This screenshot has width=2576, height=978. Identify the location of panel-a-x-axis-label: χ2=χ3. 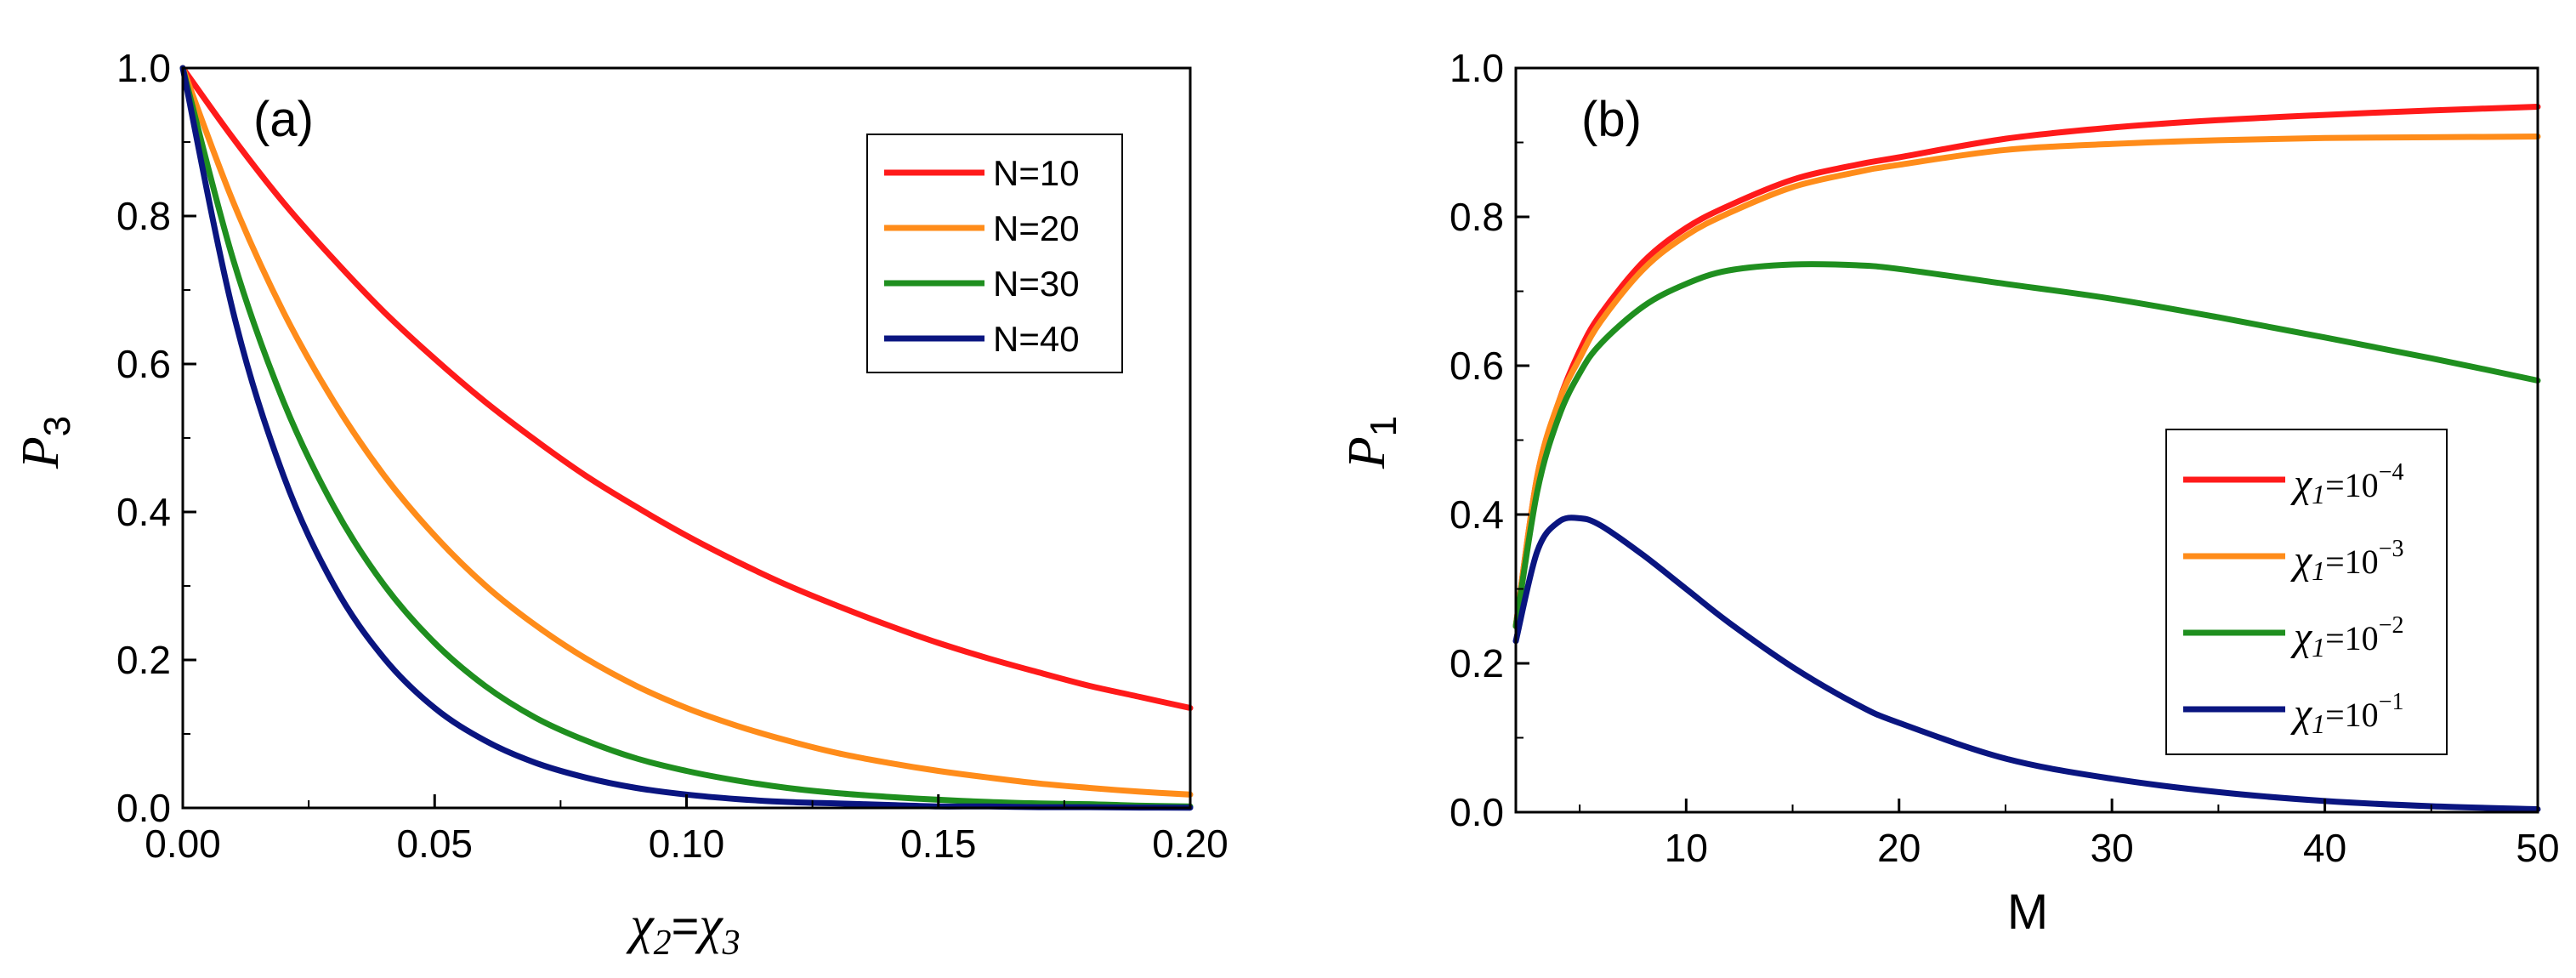
(683, 930).